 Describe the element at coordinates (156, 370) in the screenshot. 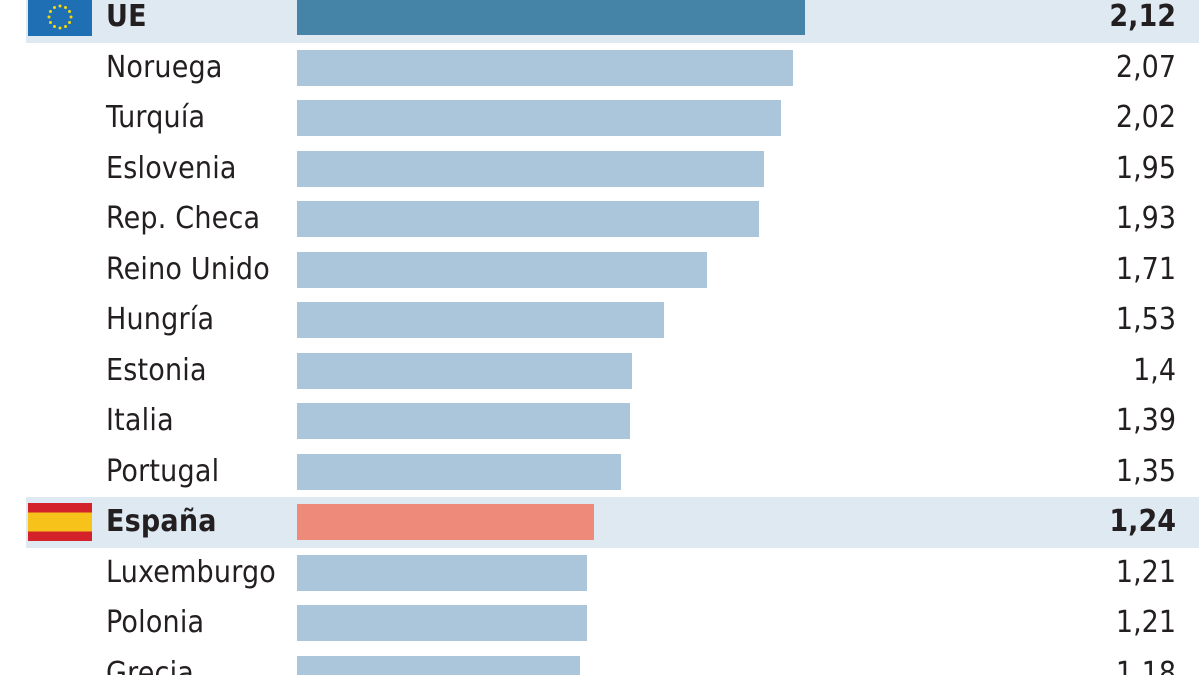

I see `category-label: Estonia` at that location.